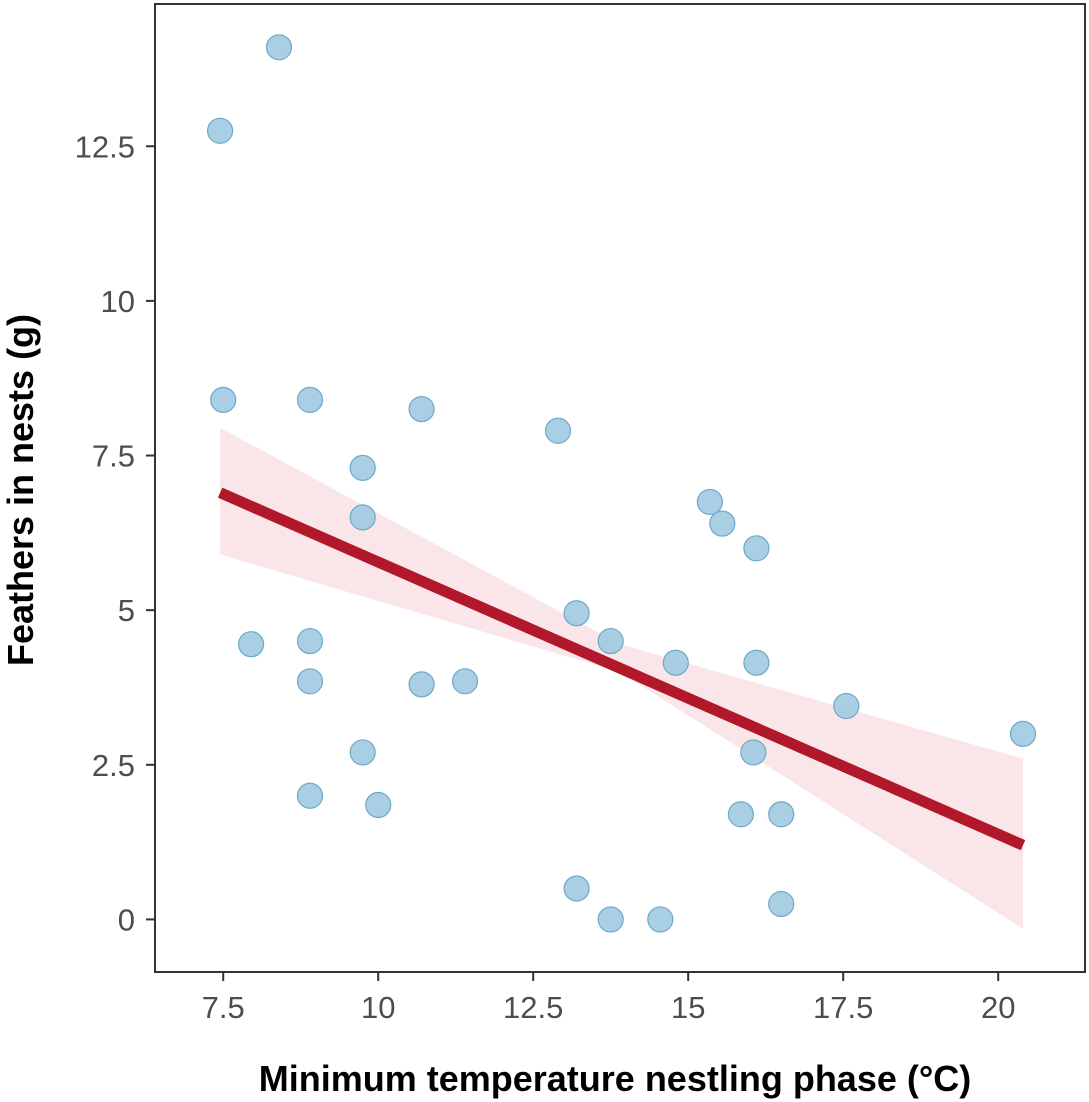  What do you see at coordinates (843, 1007) in the screenshot?
I see `x-tick-label: 17.5` at bounding box center [843, 1007].